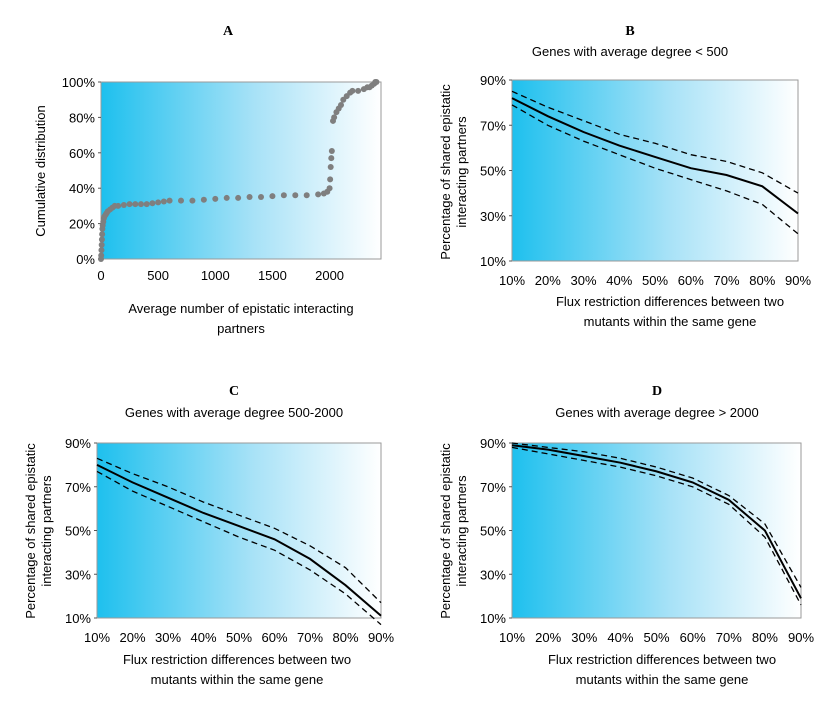 This screenshot has height=713, width=830. I want to click on x-tick-label: 2000, so click(329, 275).